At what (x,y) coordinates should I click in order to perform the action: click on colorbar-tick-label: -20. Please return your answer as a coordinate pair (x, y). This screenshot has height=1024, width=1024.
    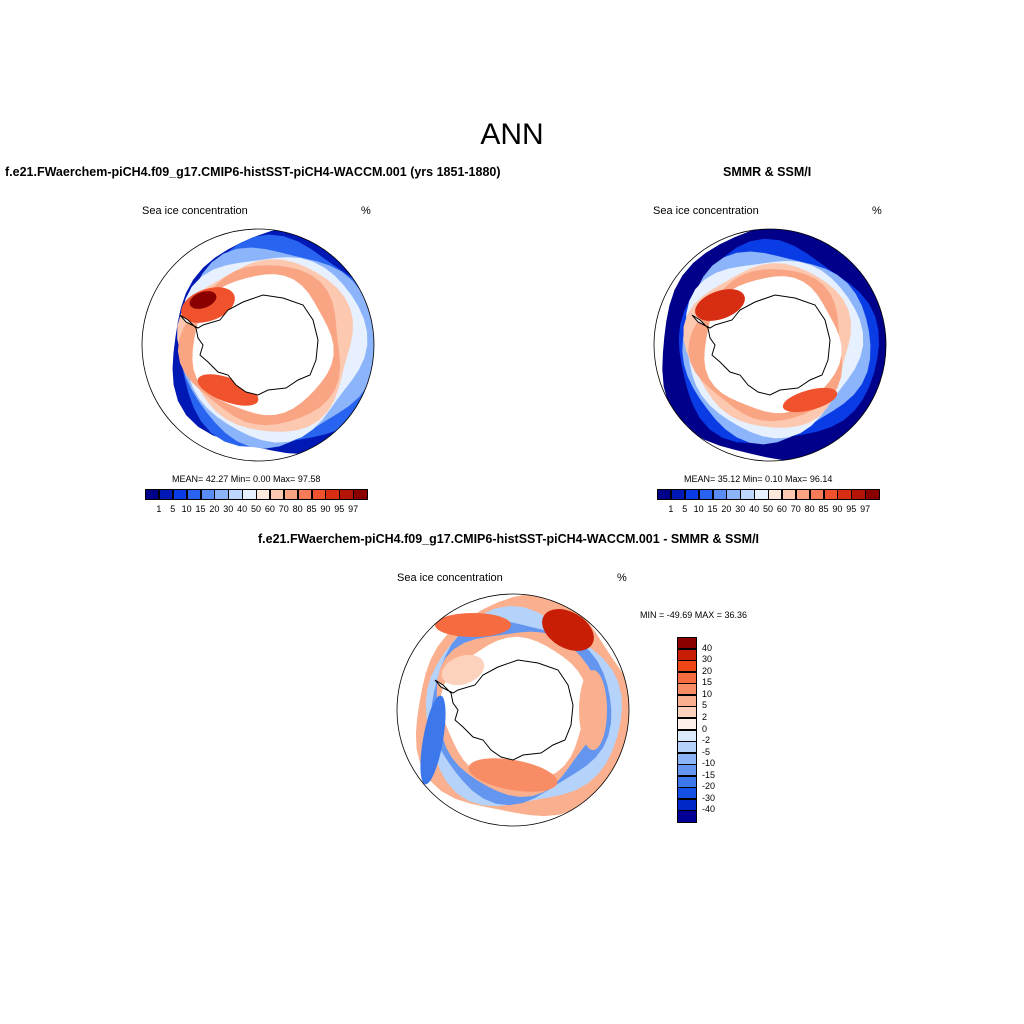
    Looking at the image, I should click on (709, 786).